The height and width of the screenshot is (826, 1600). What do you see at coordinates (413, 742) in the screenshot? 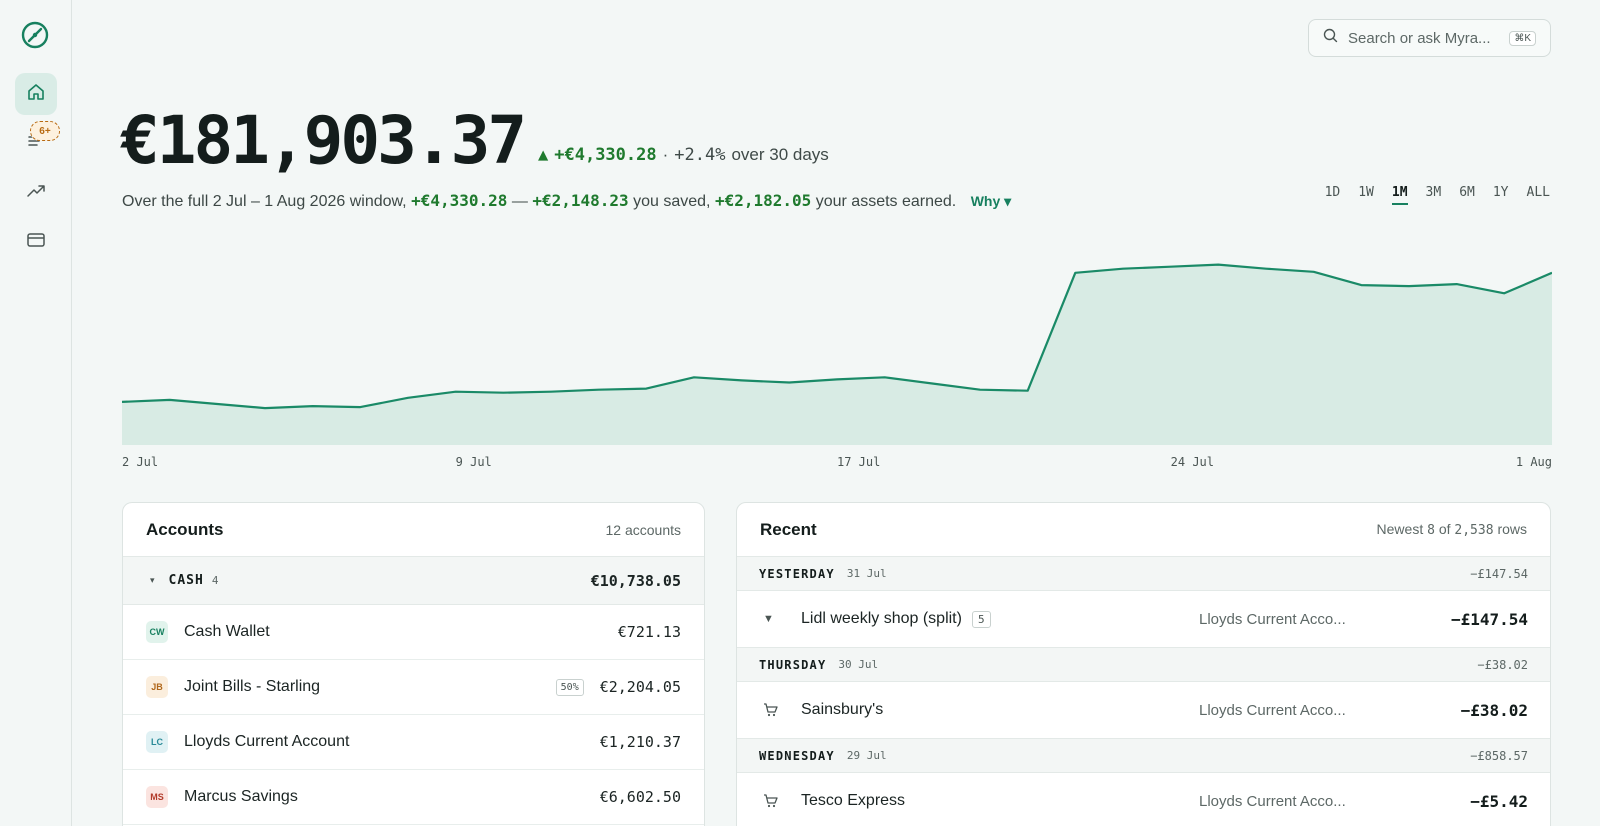
I see `account-row: LC Lloyds Current Account €1,210.37` at bounding box center [413, 742].